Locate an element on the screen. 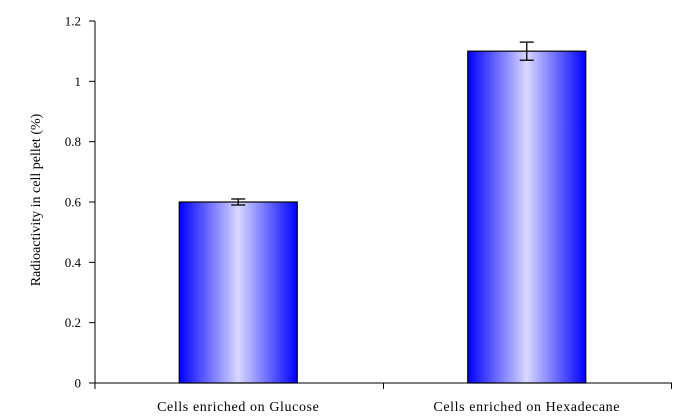 The width and height of the screenshot is (673, 417). y-tick-label: 0.4 is located at coordinates (73, 262).